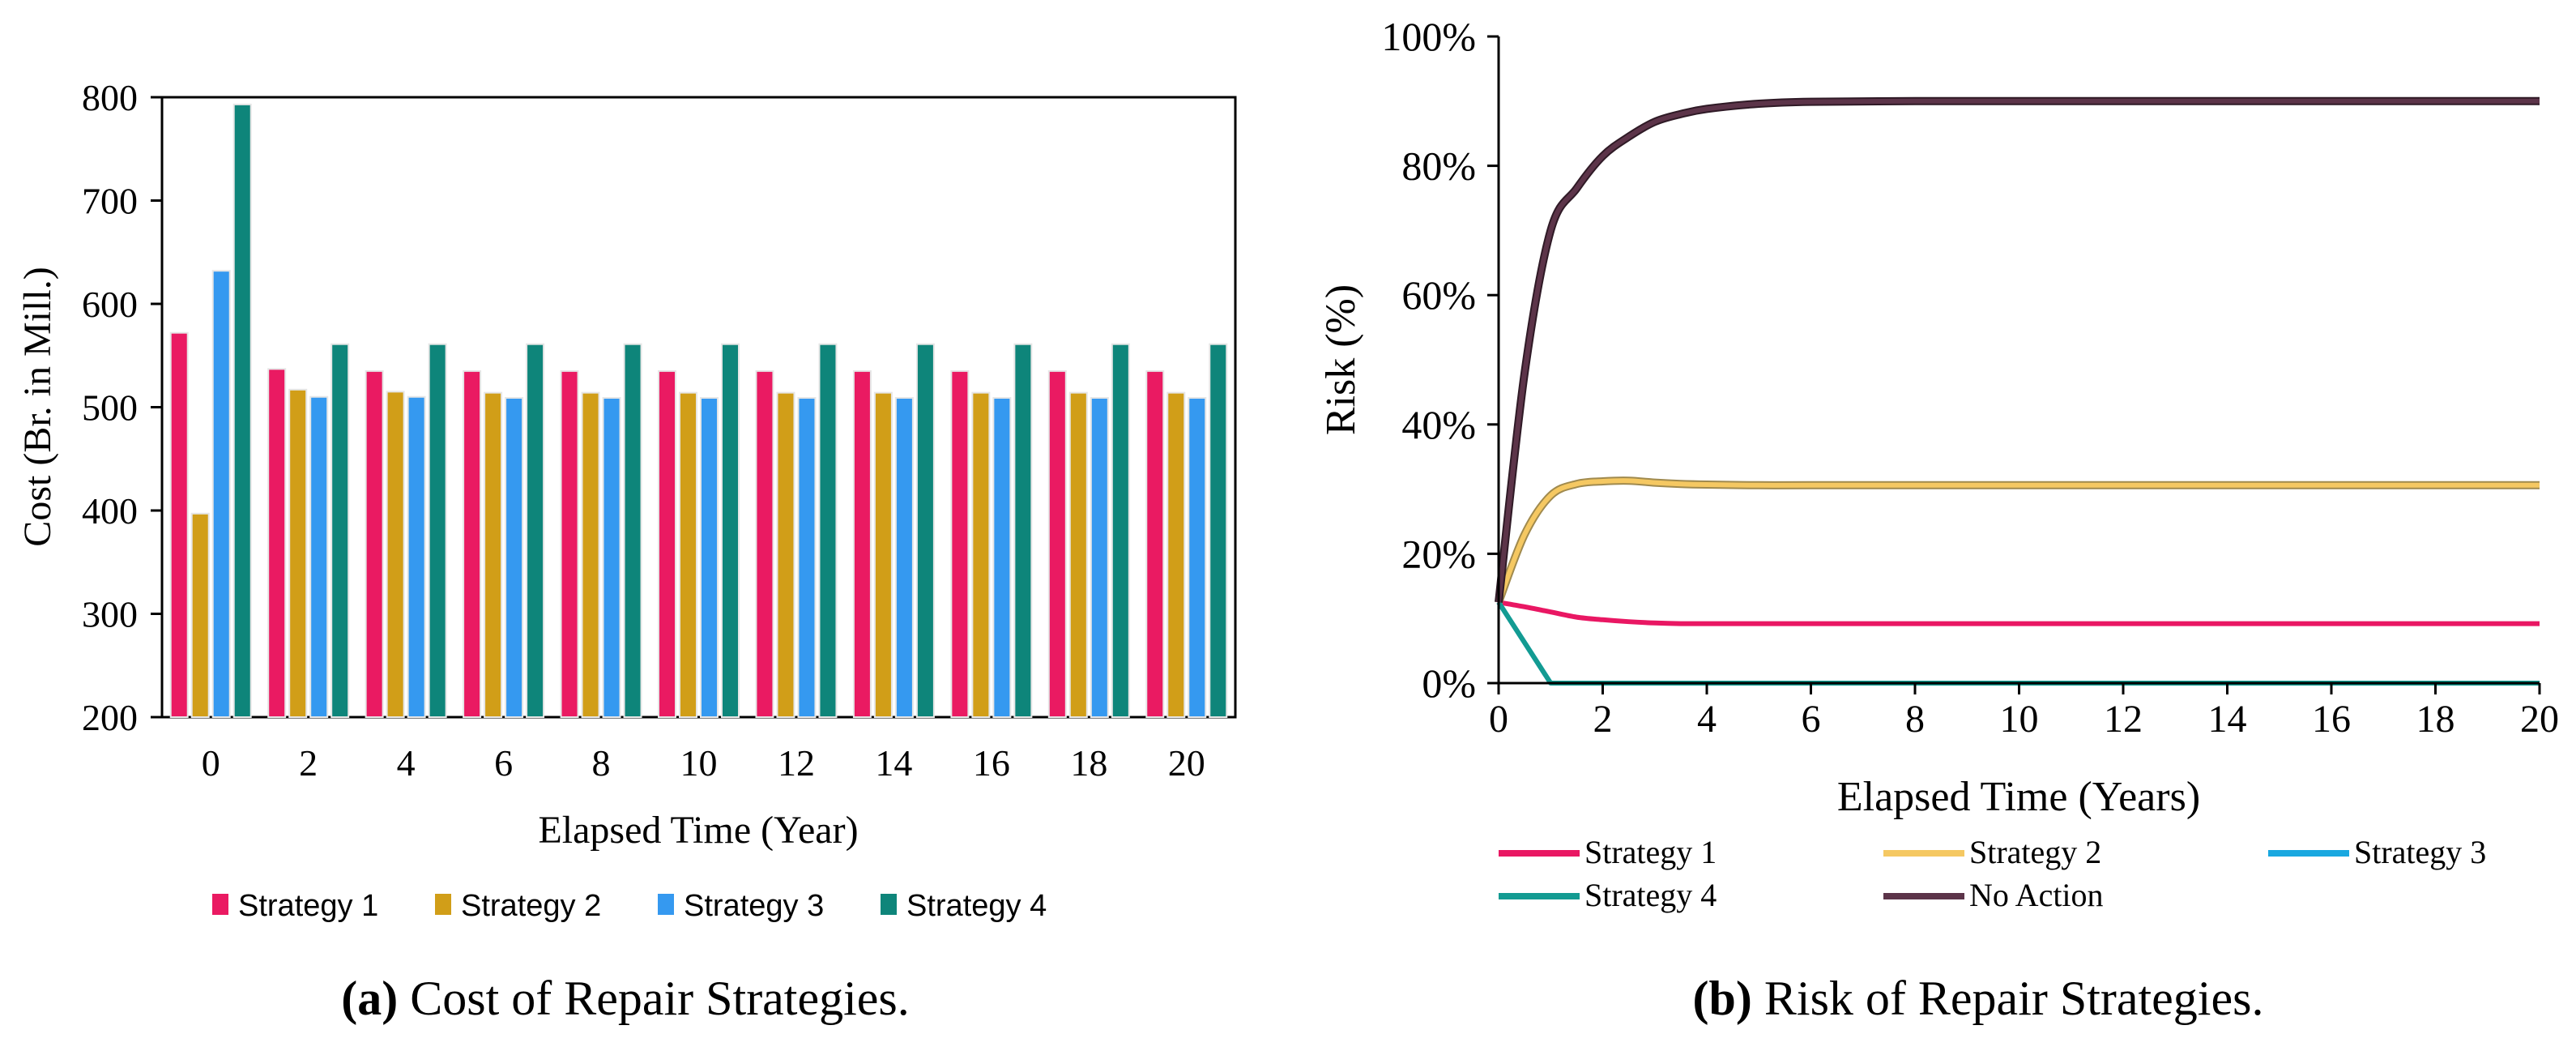  What do you see at coordinates (2227, 719) in the screenshot?
I see `risk-x-tick-label: 14` at bounding box center [2227, 719].